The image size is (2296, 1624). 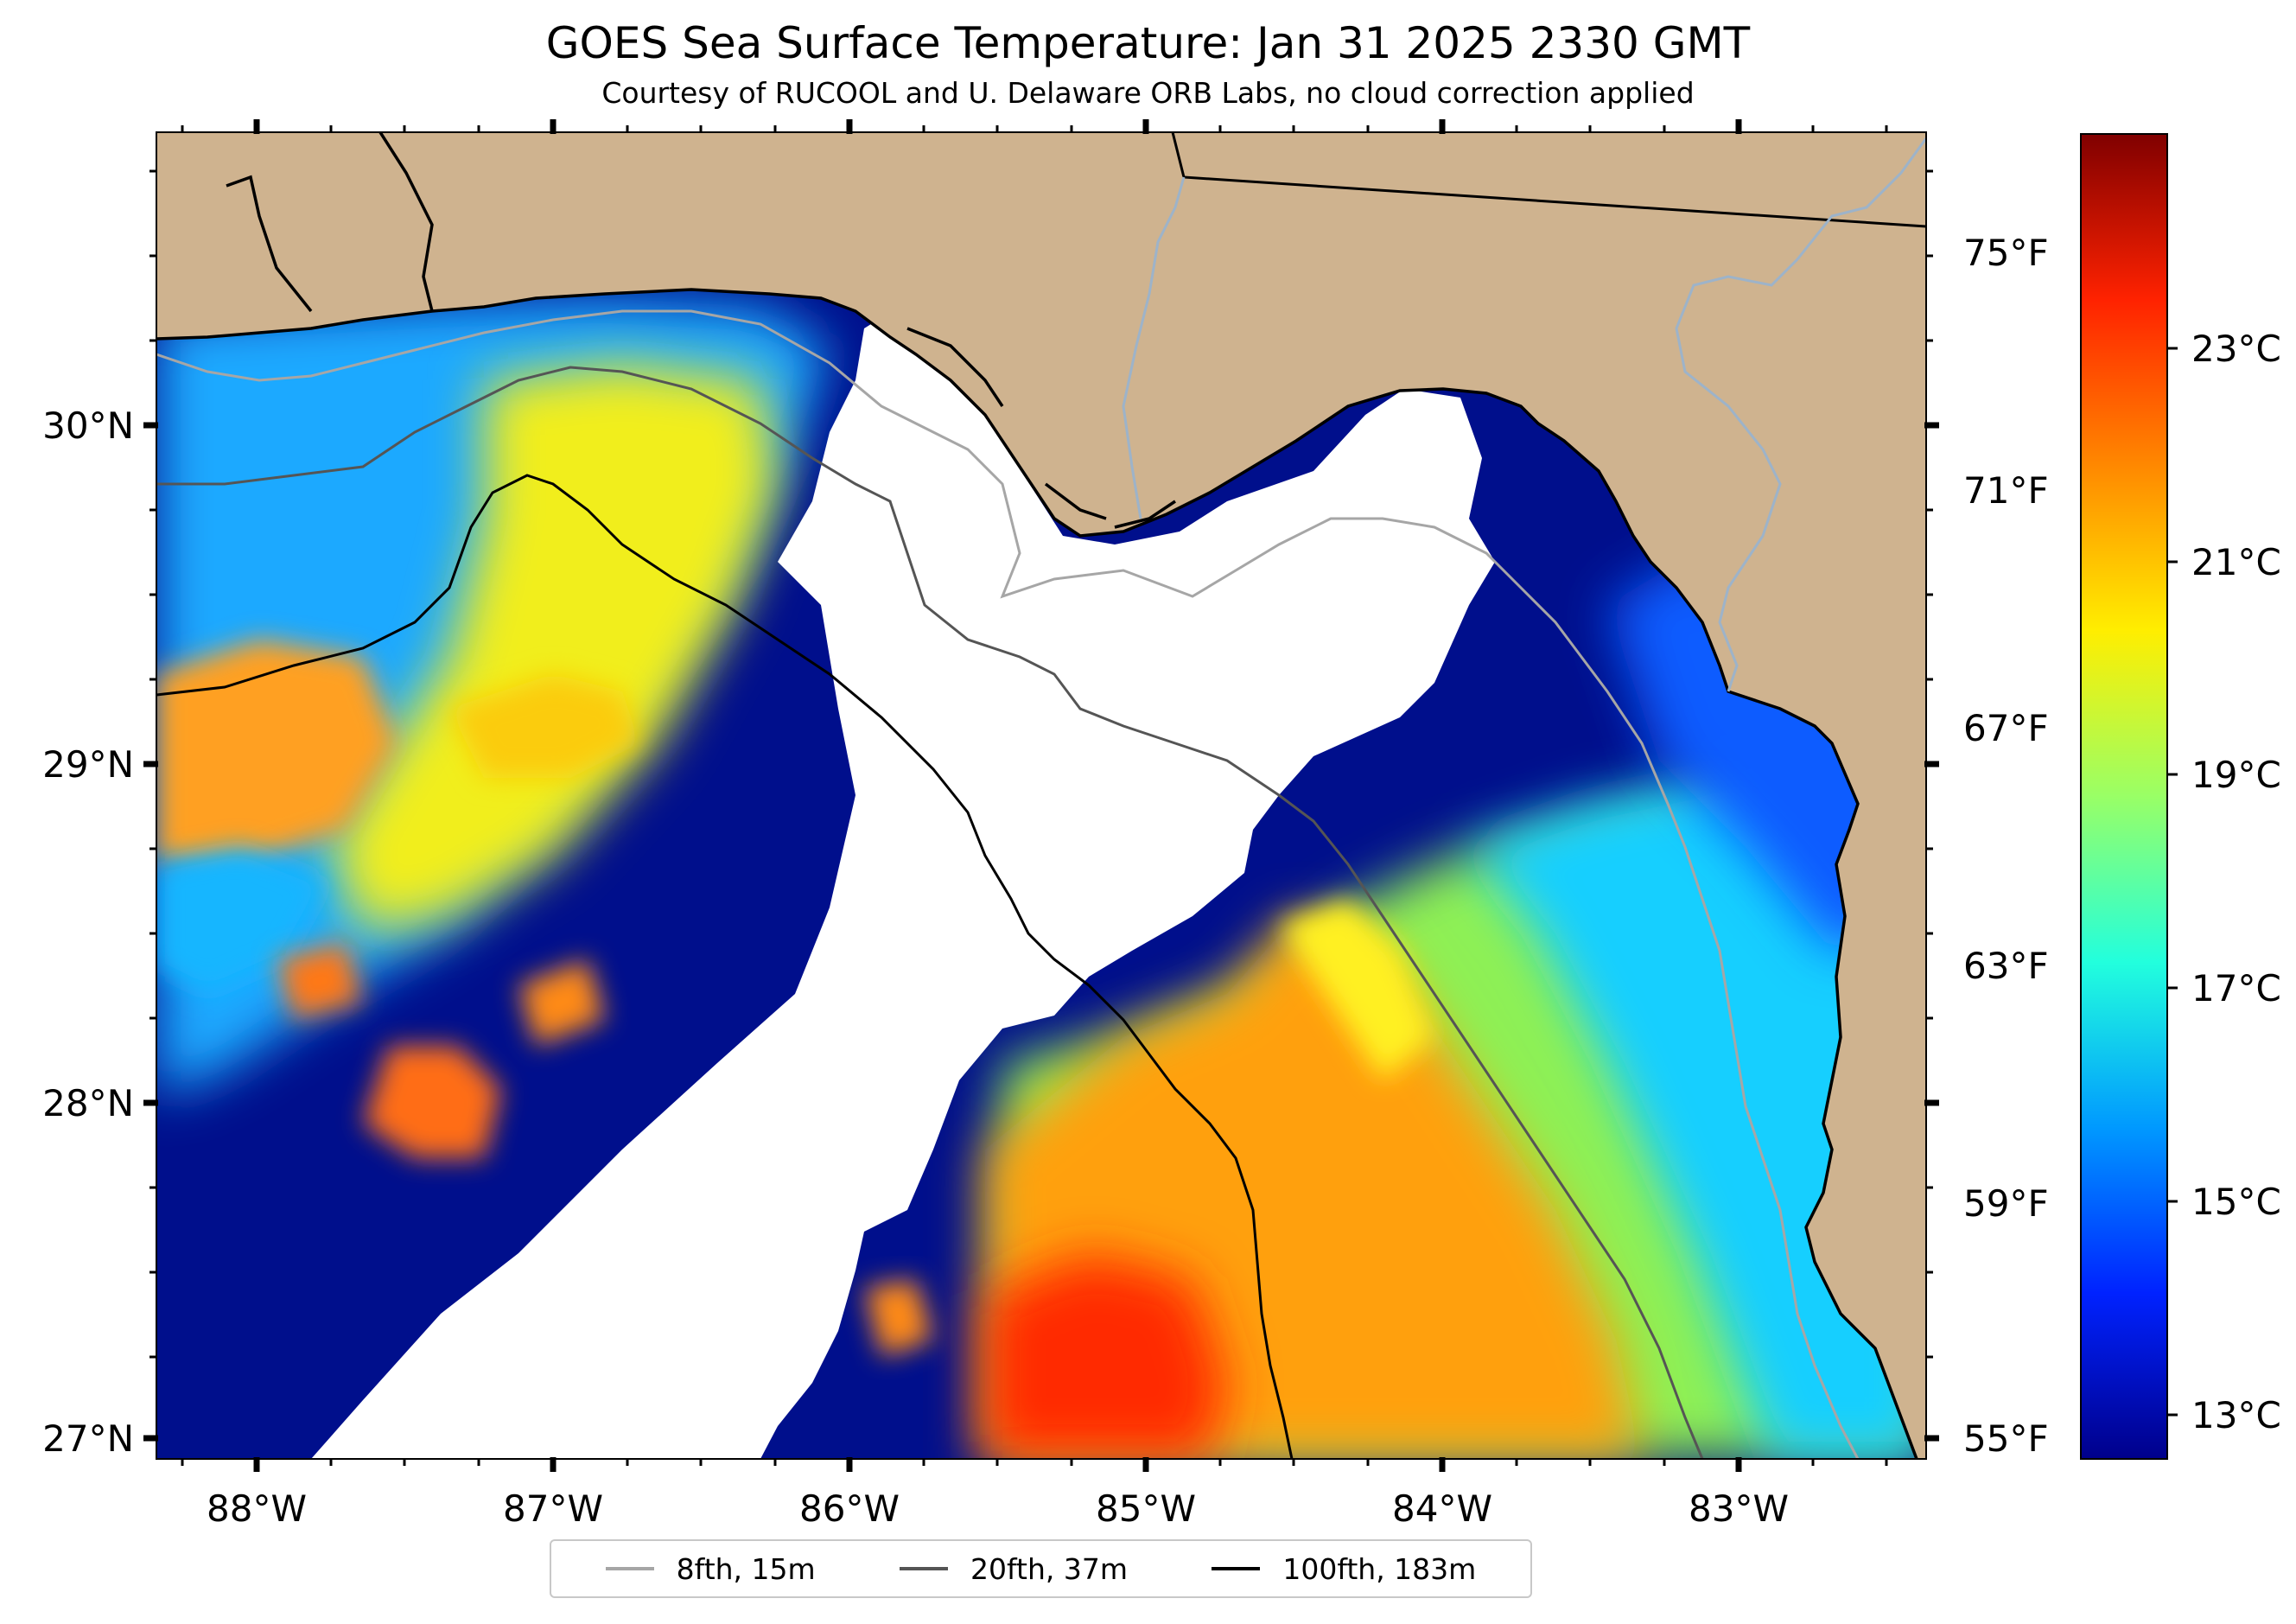 I want to click on lat-label: 27°N, so click(x=88, y=1438).